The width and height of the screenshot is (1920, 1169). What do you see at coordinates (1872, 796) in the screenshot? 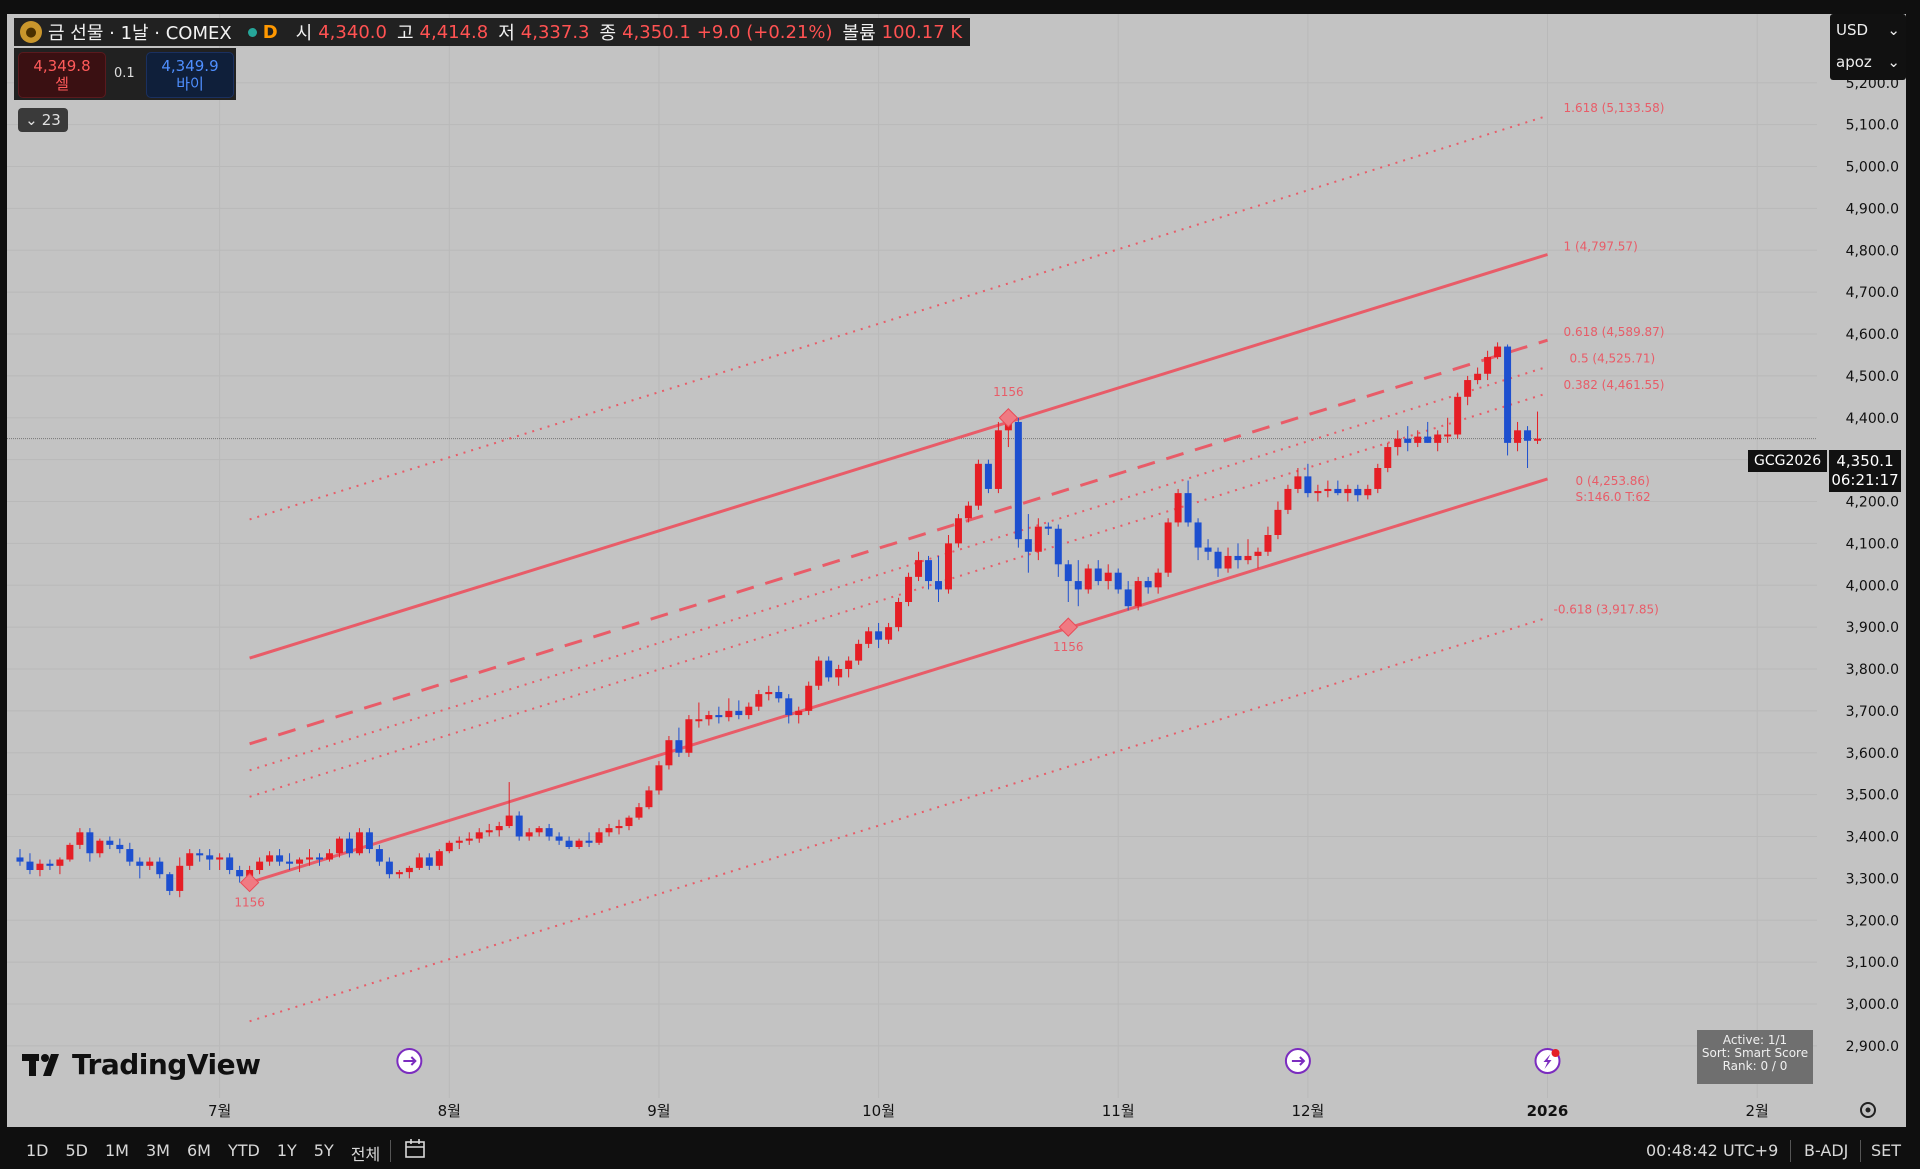
I see `y-axis-tick-label: 3,500.0` at bounding box center [1872, 796].